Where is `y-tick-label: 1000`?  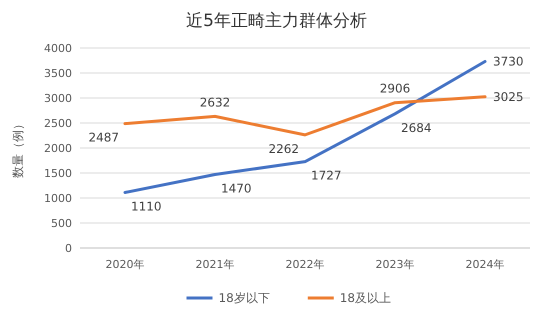 y-tick-label: 1000 is located at coordinates (58, 198).